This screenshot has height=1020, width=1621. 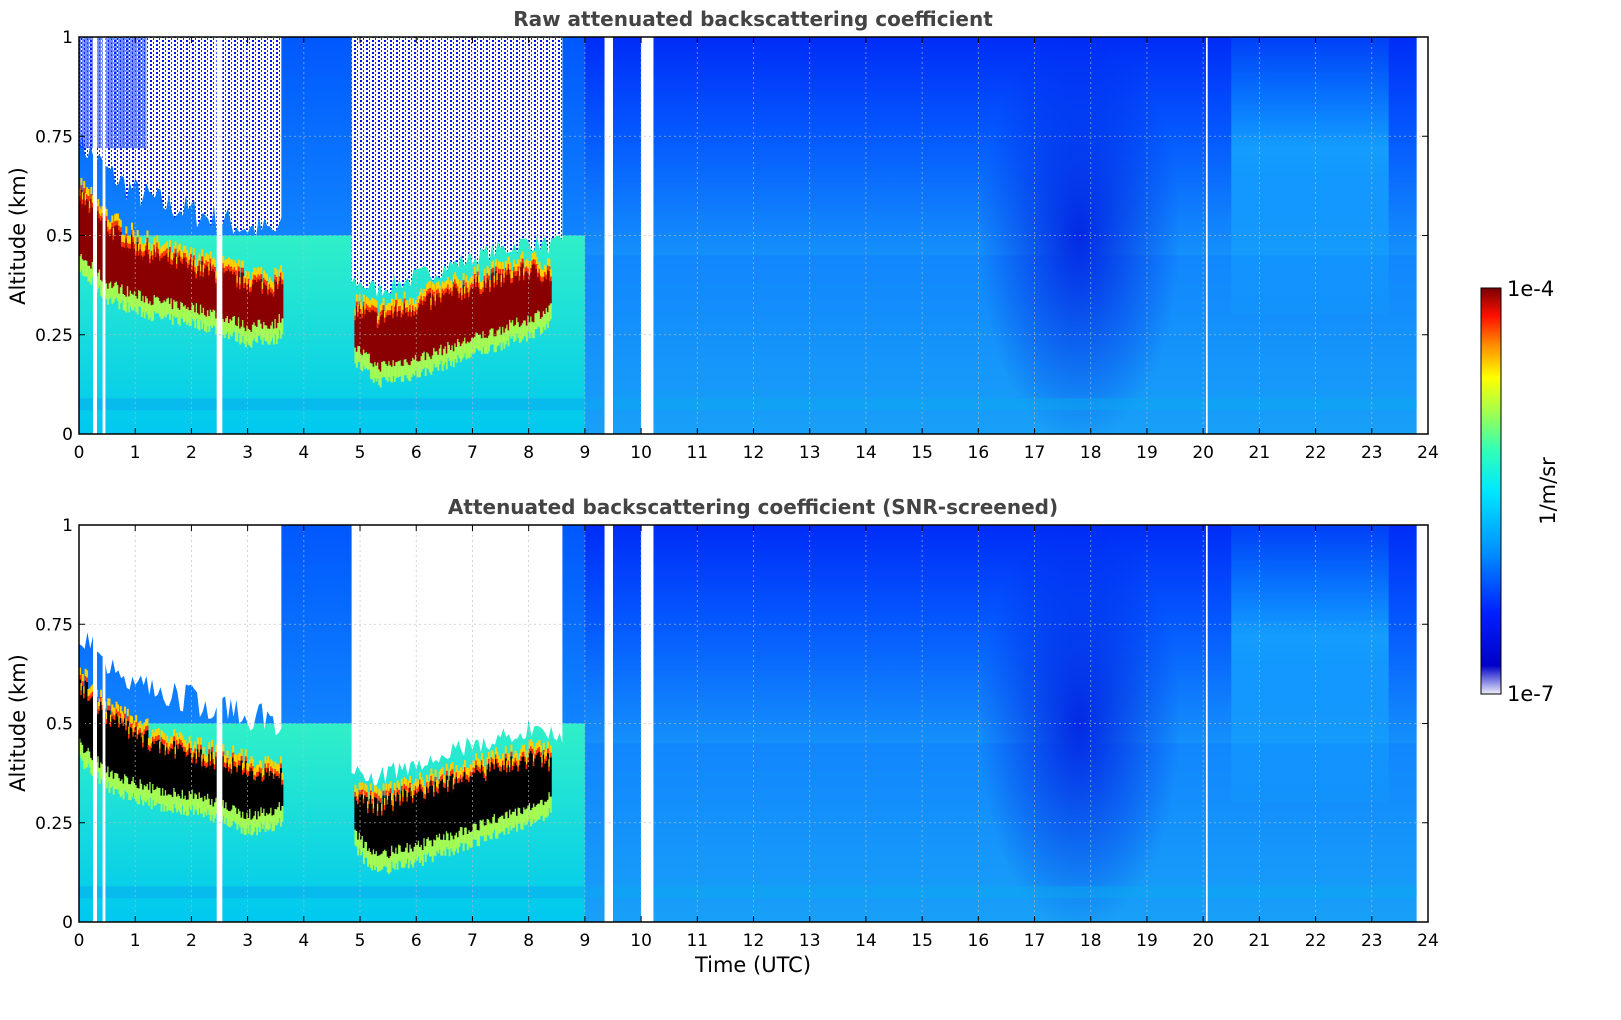 I want to click on x-tick-label: 18, so click(x=1091, y=453).